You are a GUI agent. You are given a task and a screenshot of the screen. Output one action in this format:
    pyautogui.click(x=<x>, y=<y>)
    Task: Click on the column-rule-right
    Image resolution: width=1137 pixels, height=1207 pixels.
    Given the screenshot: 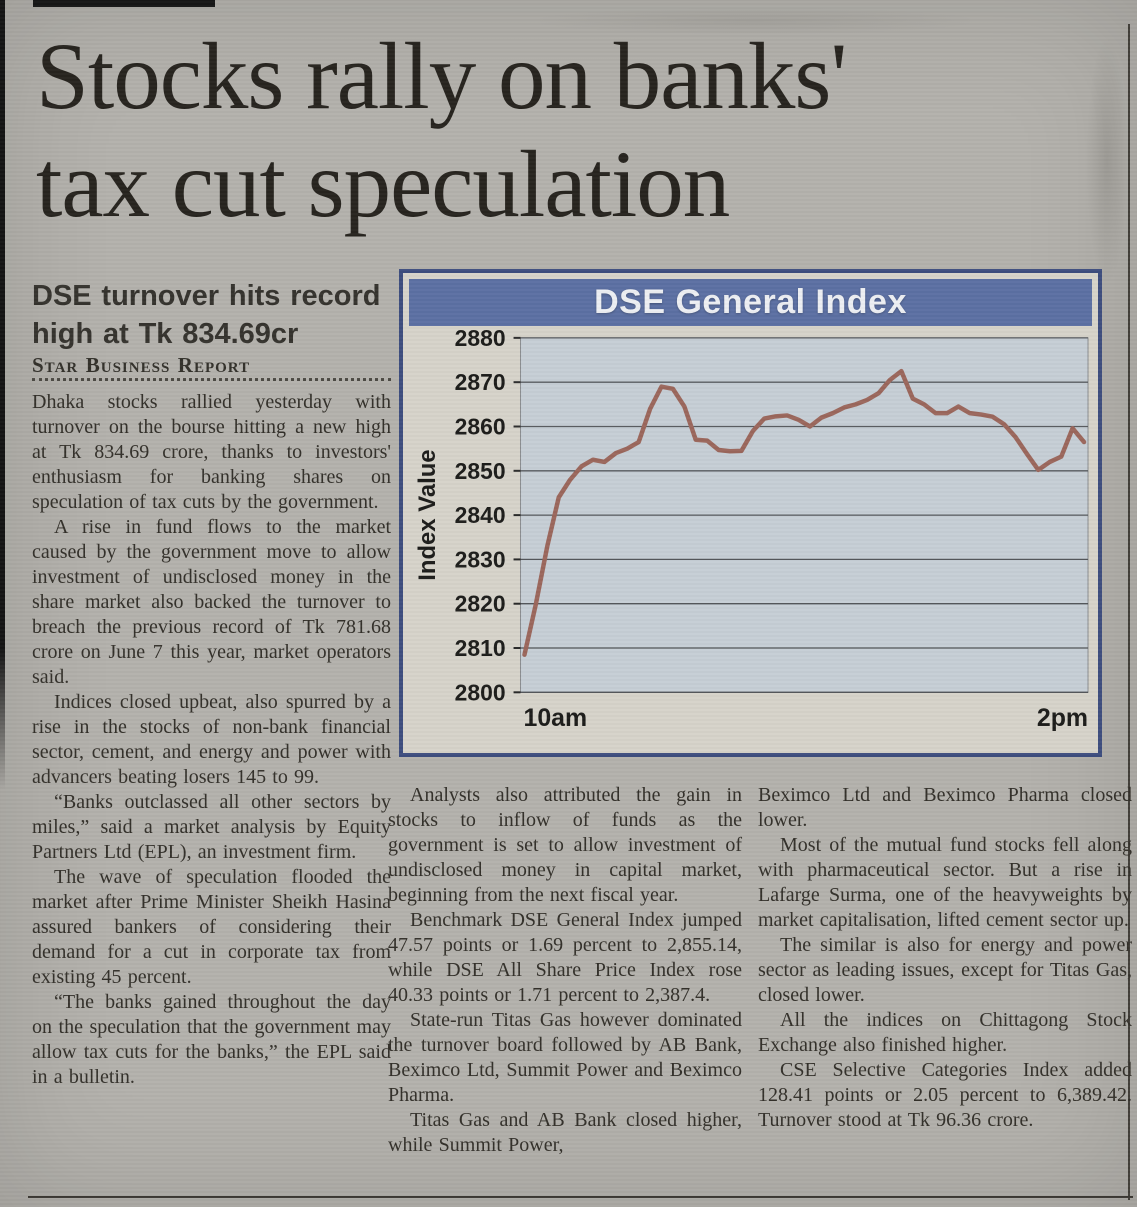 What is the action you would take?
    pyautogui.click(x=1129, y=612)
    